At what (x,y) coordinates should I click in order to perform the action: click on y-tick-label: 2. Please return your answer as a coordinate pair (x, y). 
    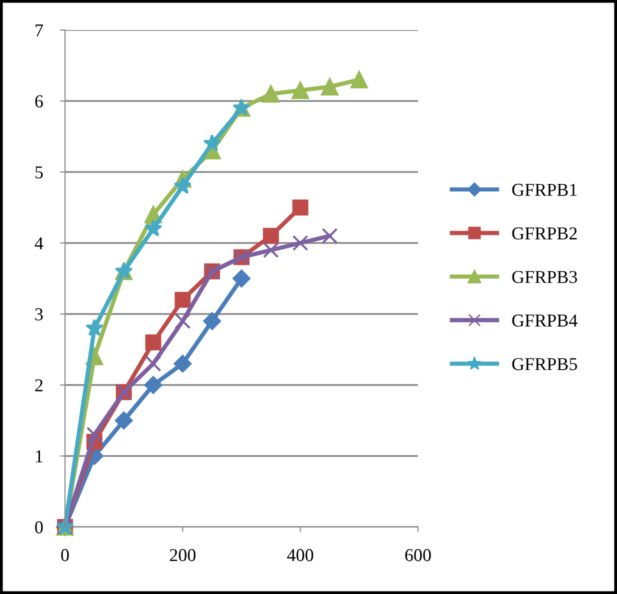
    Looking at the image, I should click on (38, 385).